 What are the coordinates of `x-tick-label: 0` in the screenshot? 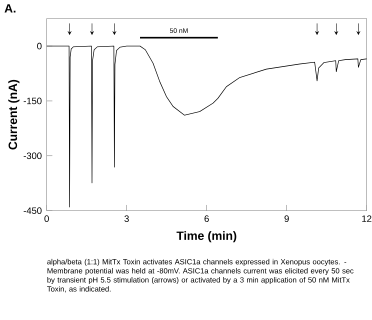 It's located at (46, 218).